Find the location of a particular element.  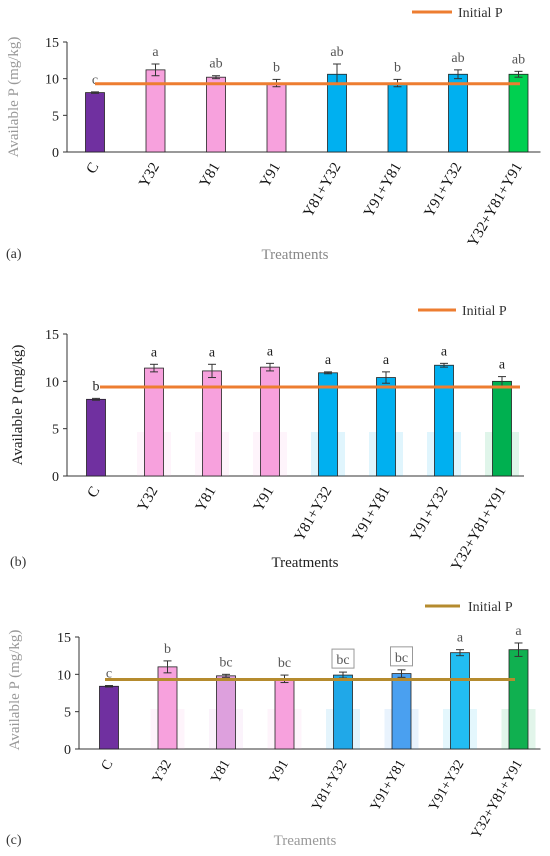

chart-c-x-axis-label: Treaments is located at coordinates (305, 841).